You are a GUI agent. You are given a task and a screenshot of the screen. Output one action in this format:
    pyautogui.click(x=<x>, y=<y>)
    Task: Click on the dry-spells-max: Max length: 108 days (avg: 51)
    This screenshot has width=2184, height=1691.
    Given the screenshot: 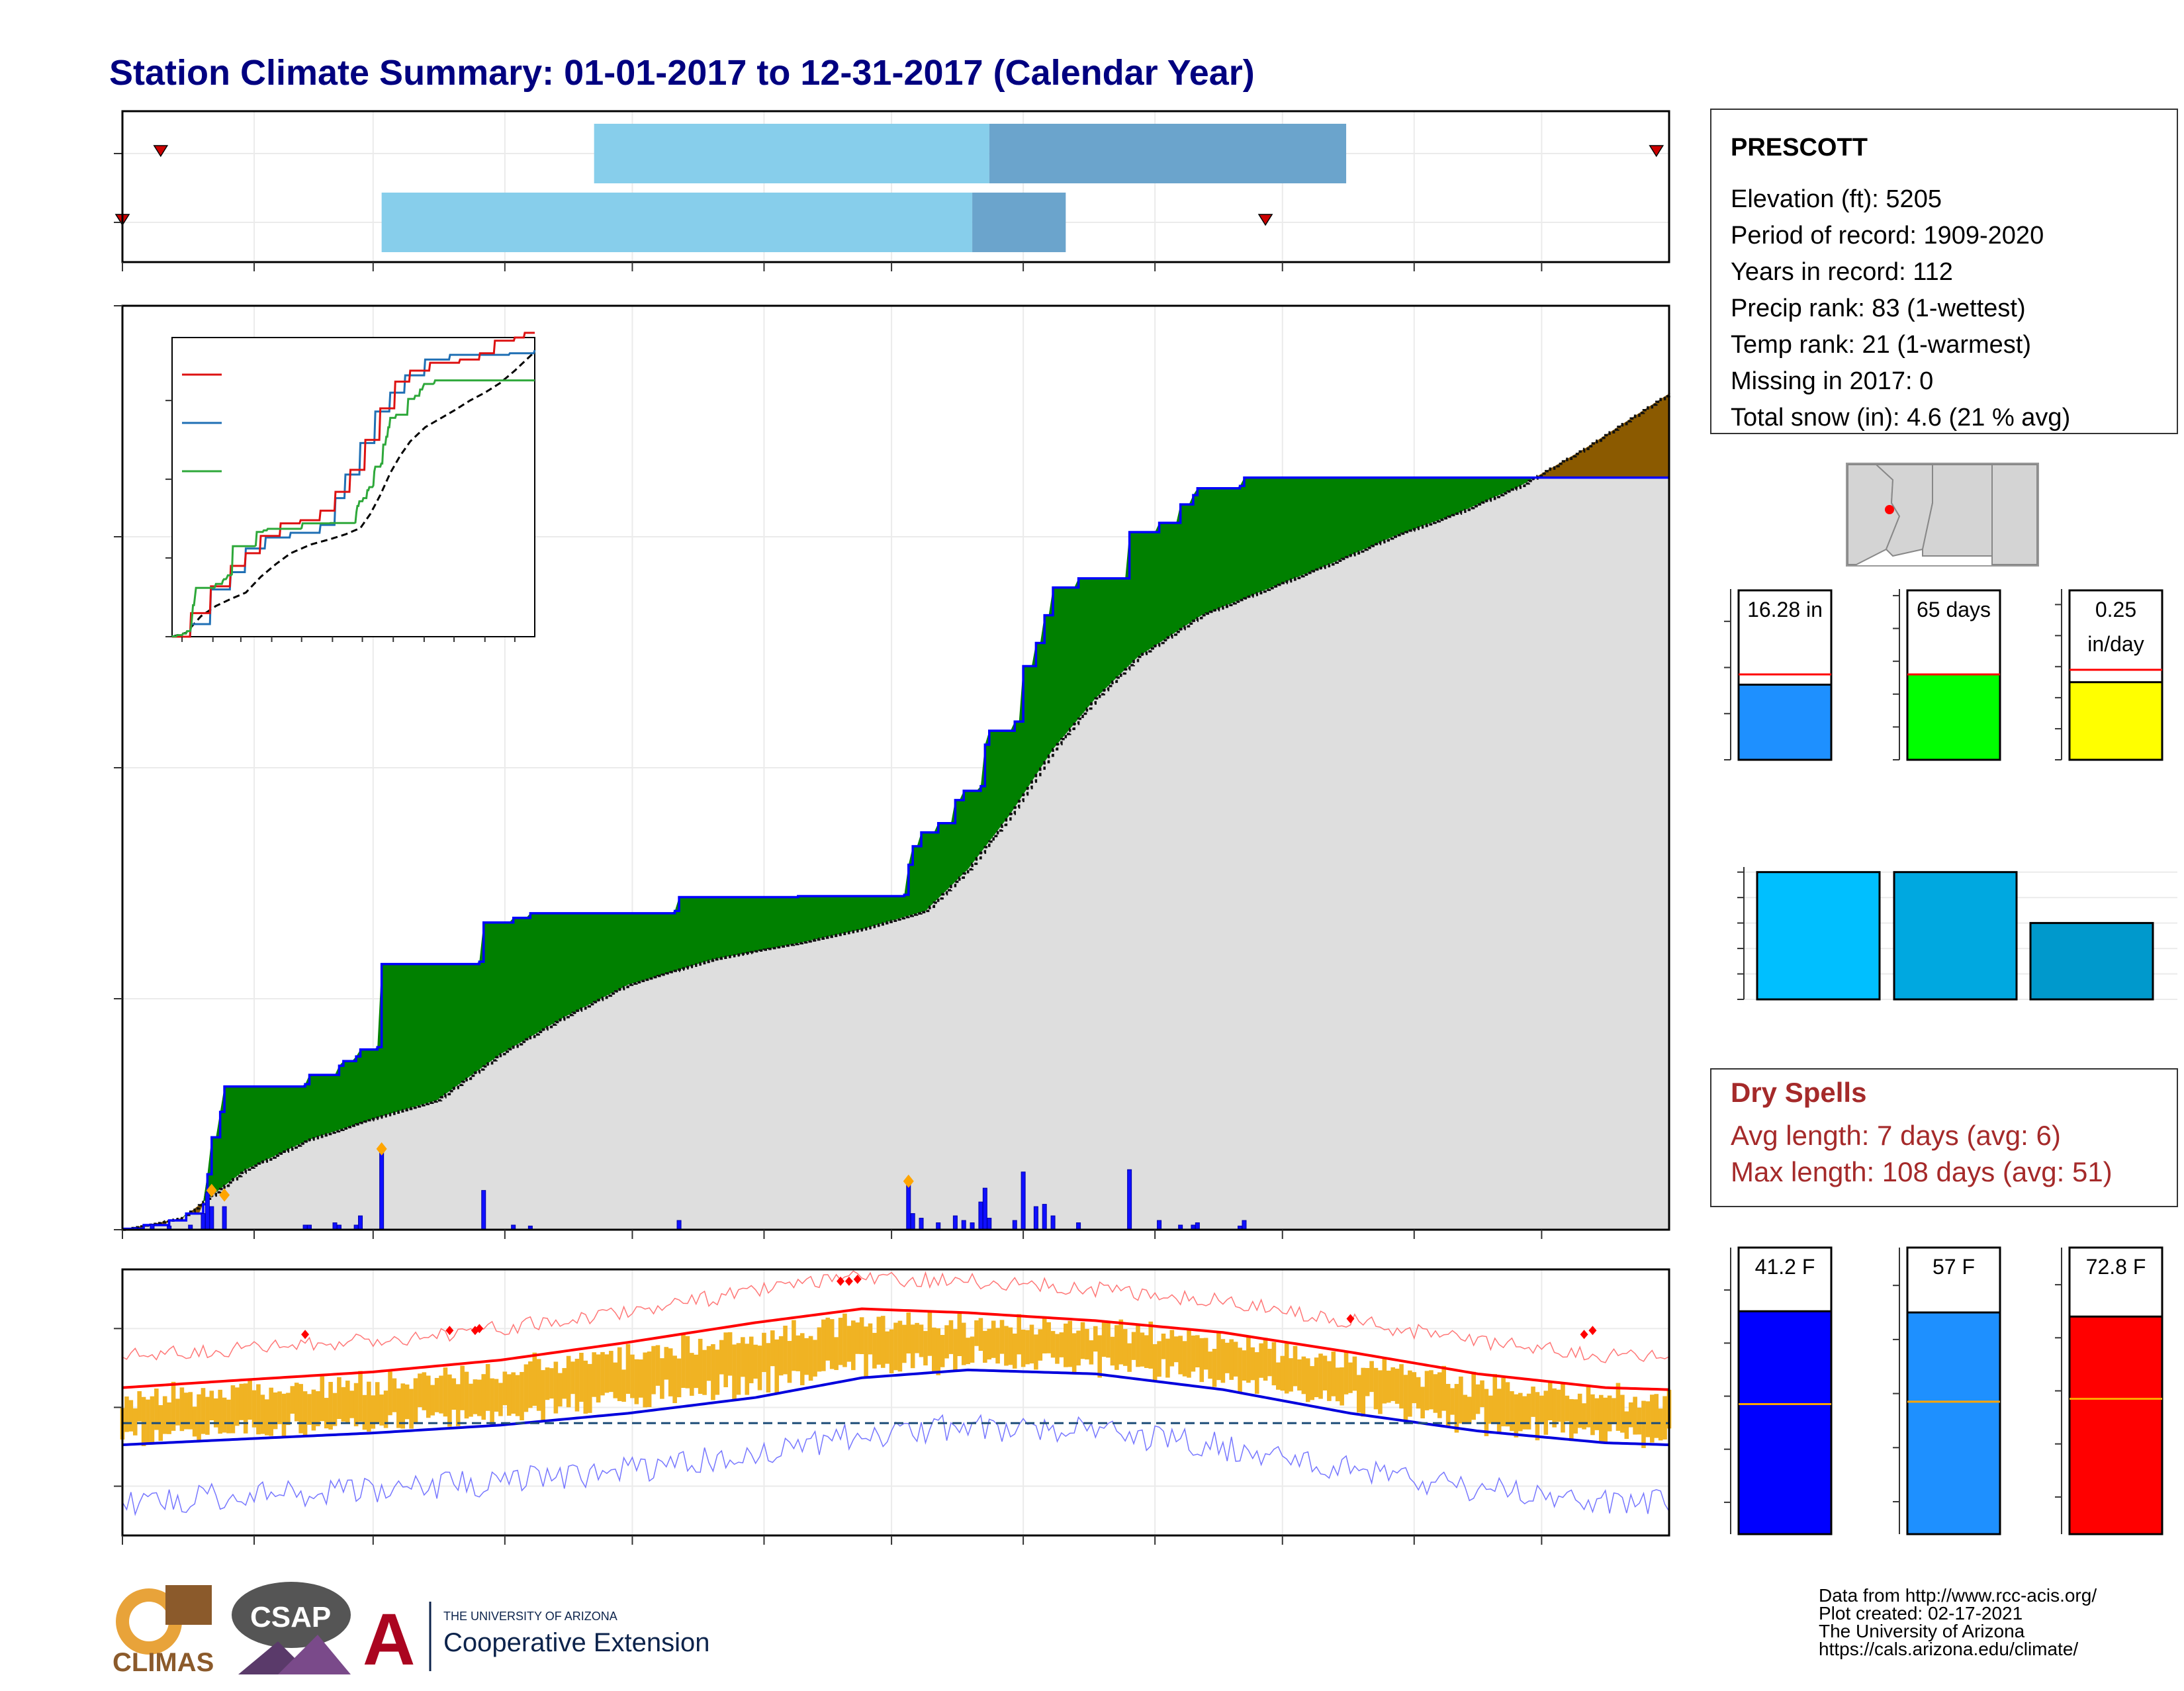 What is the action you would take?
    pyautogui.click(x=1922, y=1171)
    